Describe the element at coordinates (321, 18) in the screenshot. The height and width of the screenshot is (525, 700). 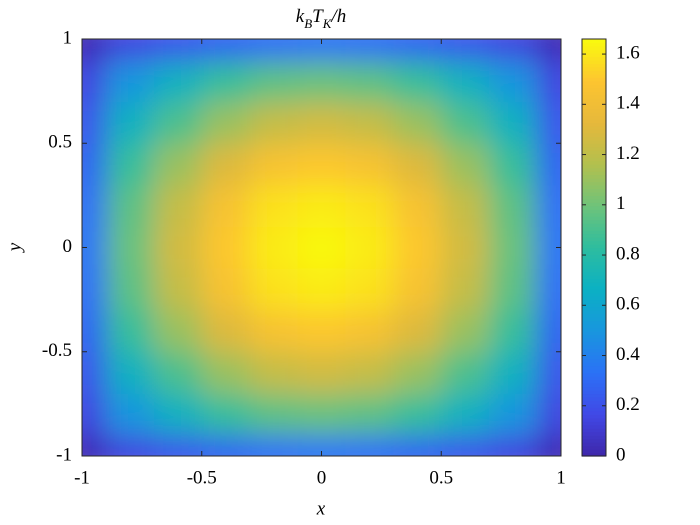
I see `chart-title: kBTK/h` at that location.